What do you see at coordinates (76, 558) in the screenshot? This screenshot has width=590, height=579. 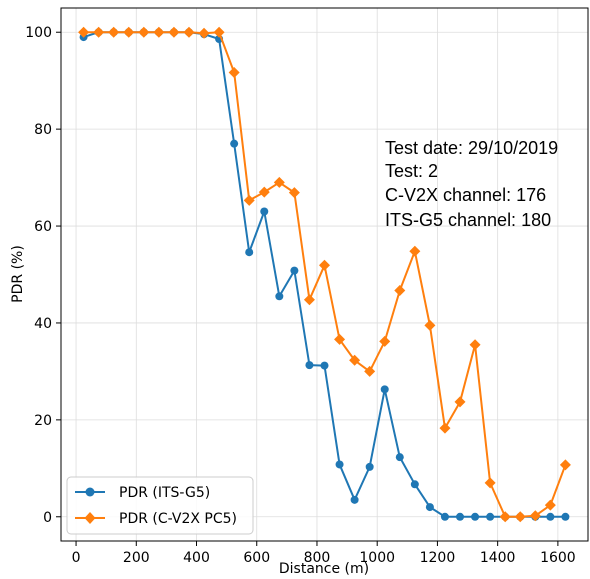 I see `x-tick-label: 0` at bounding box center [76, 558].